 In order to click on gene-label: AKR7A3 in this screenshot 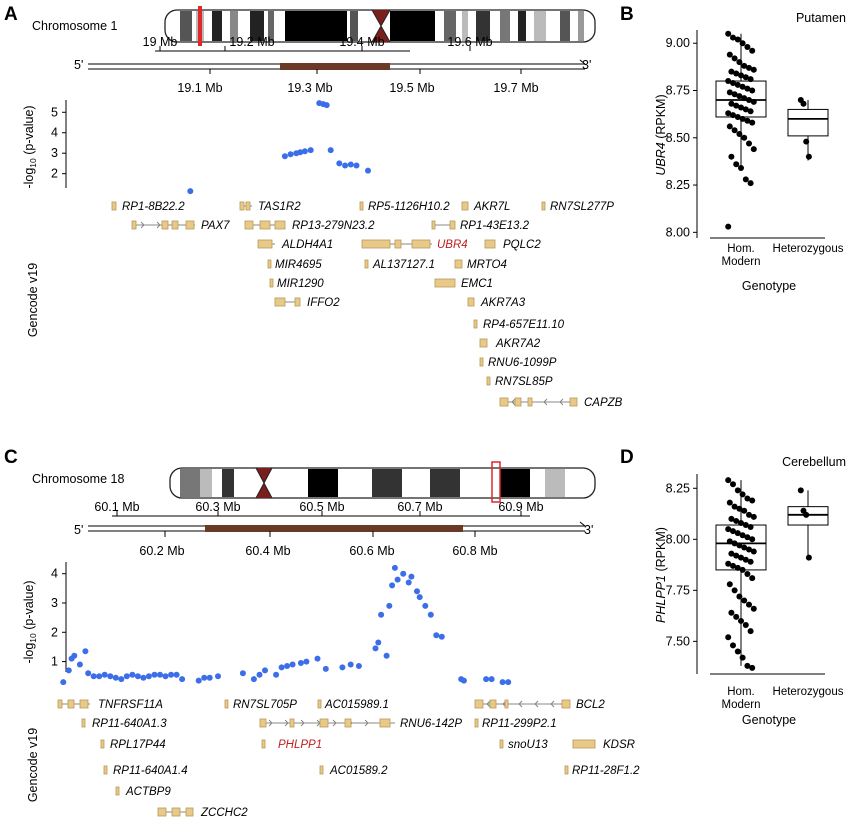, I will do `click(503, 303)`.